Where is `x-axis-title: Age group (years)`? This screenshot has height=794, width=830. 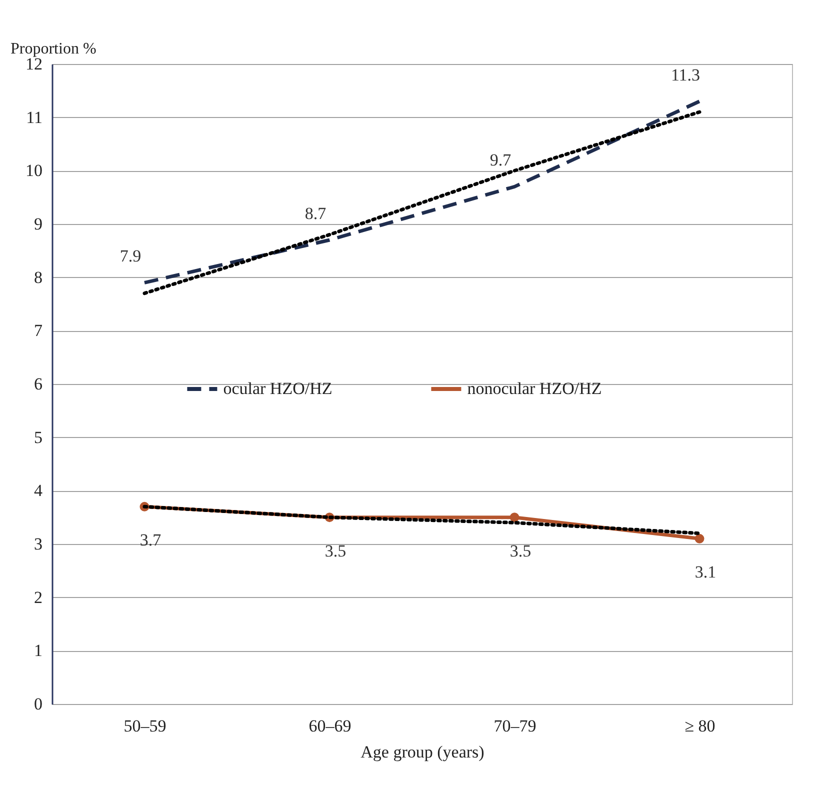 x-axis-title: Age group (years) is located at coordinates (422, 752).